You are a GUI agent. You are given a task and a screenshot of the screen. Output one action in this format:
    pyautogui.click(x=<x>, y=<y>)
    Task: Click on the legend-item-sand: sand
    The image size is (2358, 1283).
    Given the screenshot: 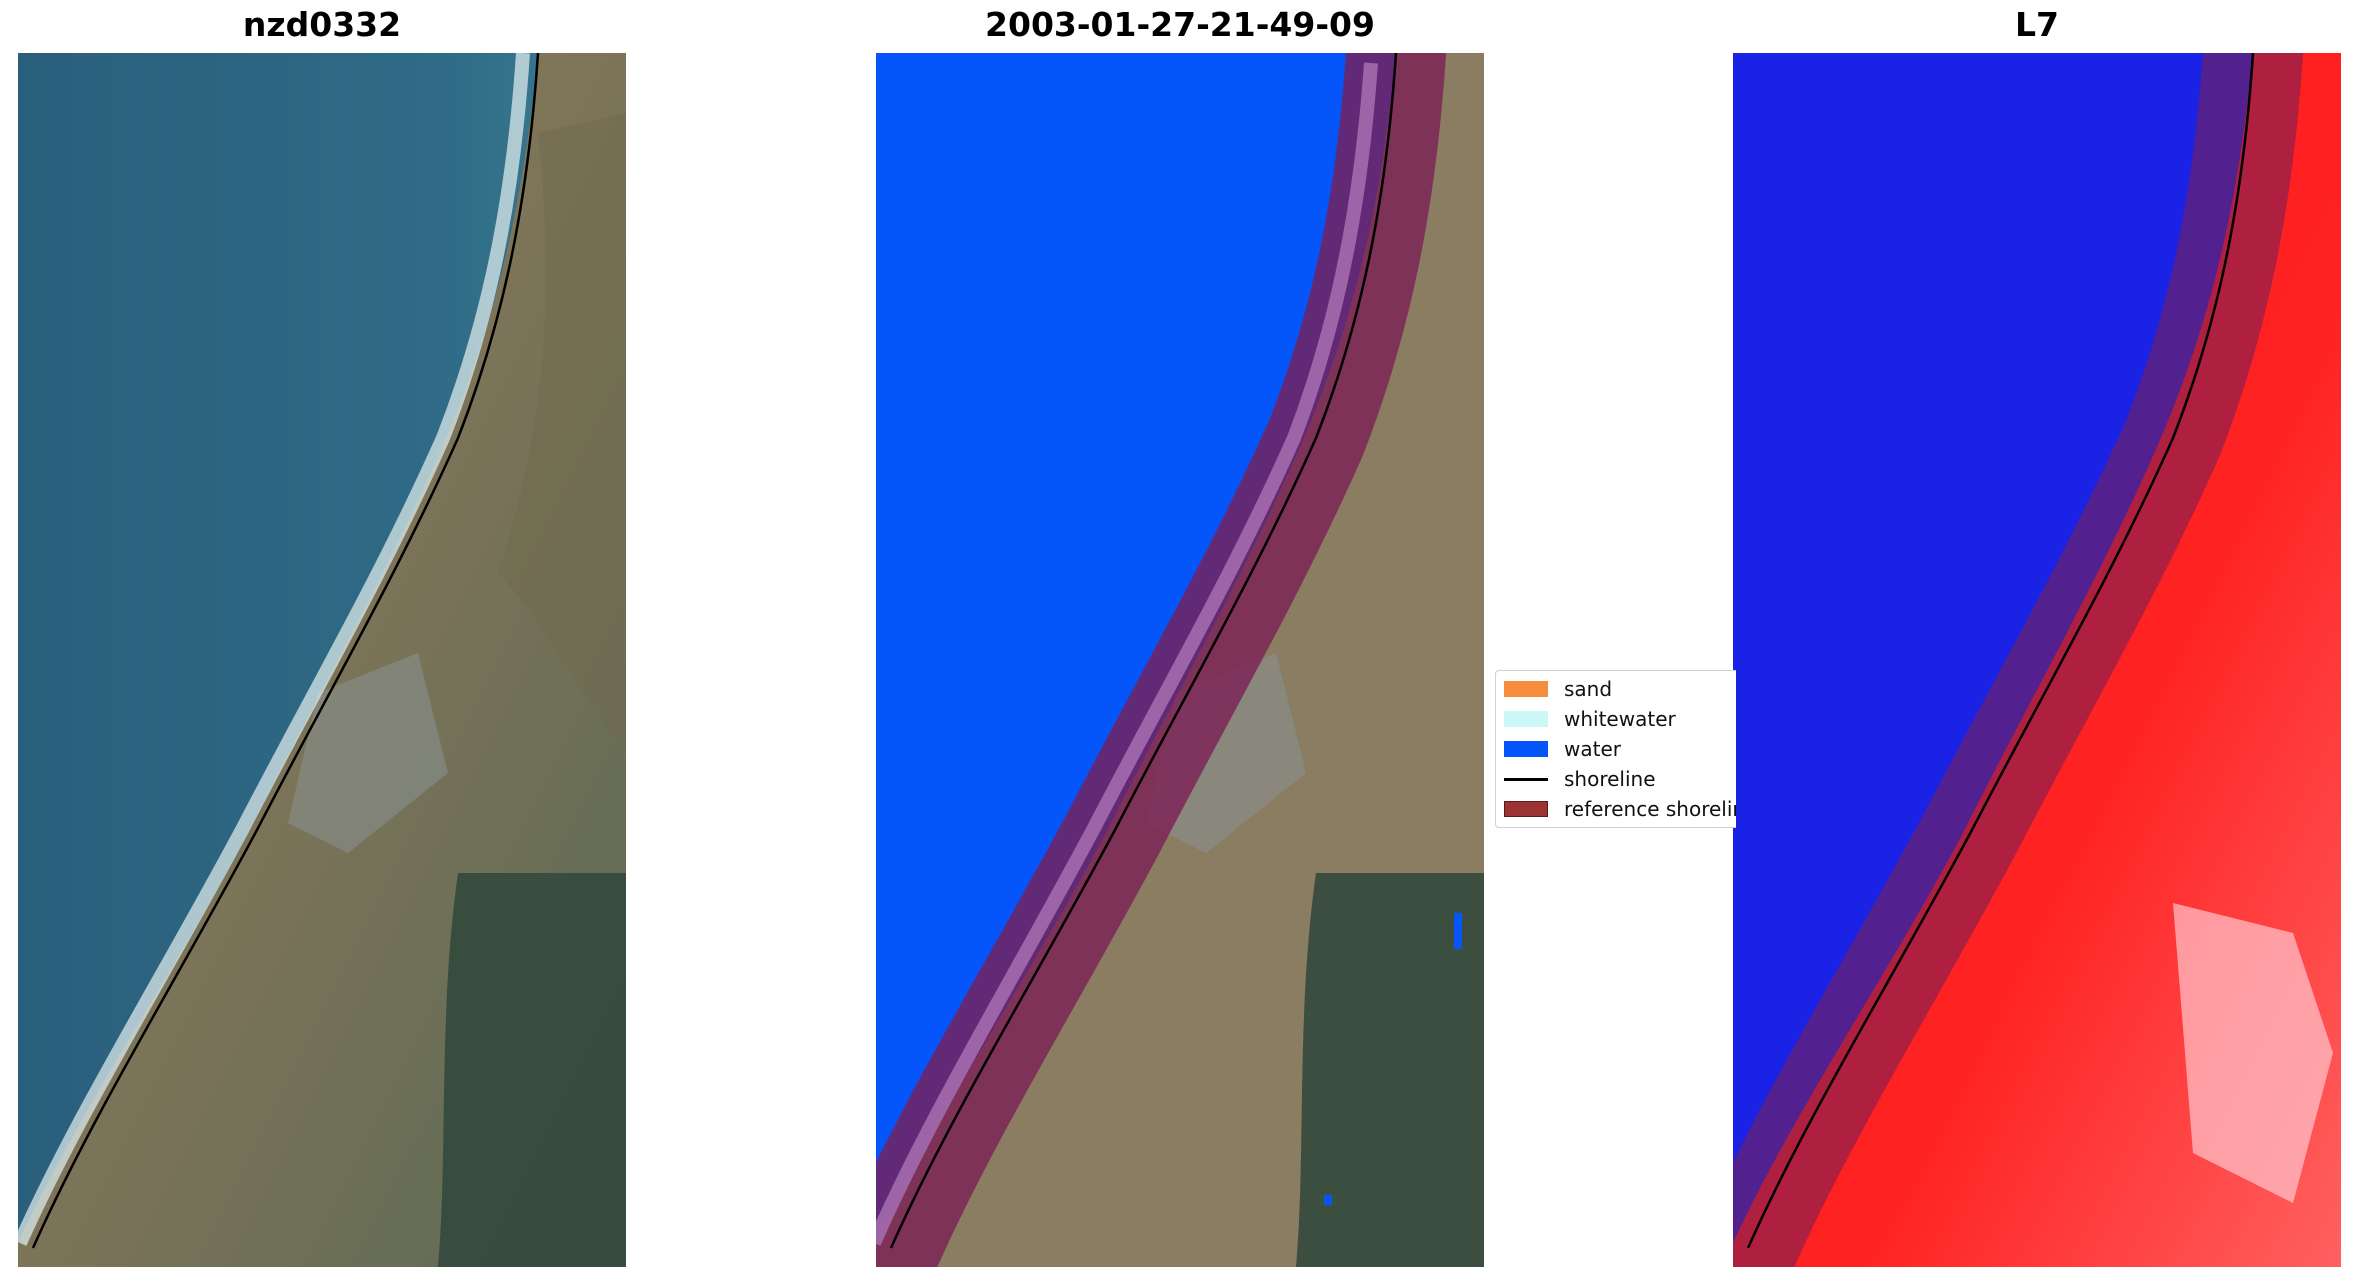 What is the action you would take?
    pyautogui.click(x=1558, y=689)
    